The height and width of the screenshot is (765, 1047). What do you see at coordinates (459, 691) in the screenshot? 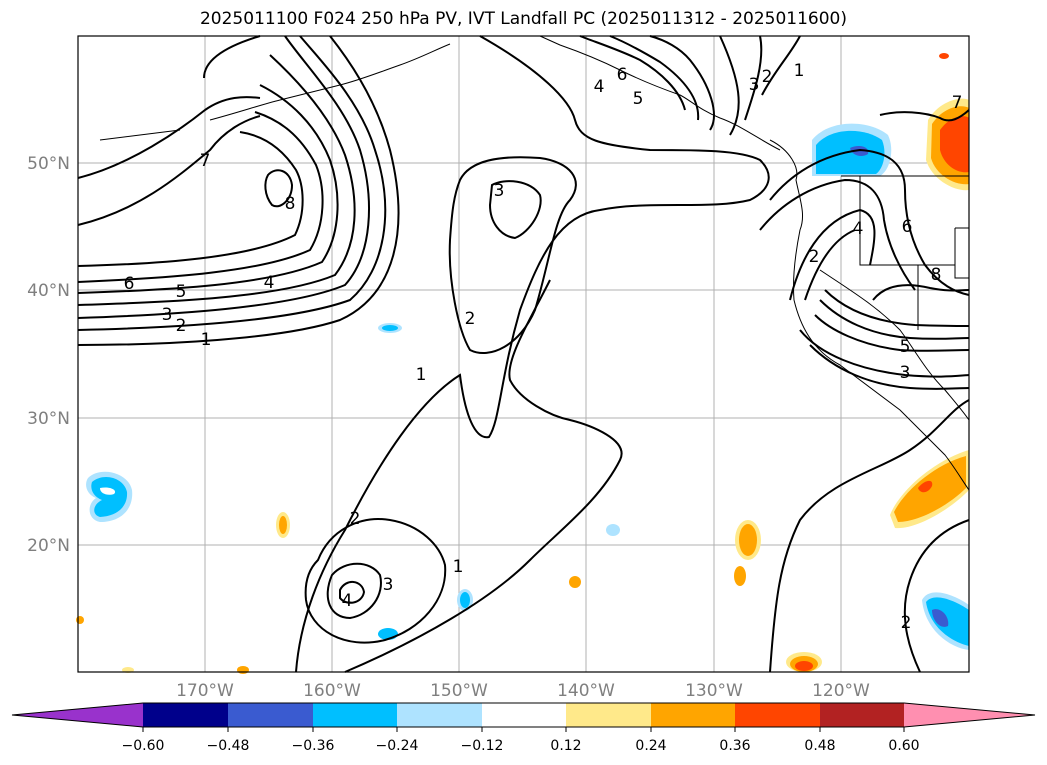
I see `lon-label: 150°W` at bounding box center [459, 691].